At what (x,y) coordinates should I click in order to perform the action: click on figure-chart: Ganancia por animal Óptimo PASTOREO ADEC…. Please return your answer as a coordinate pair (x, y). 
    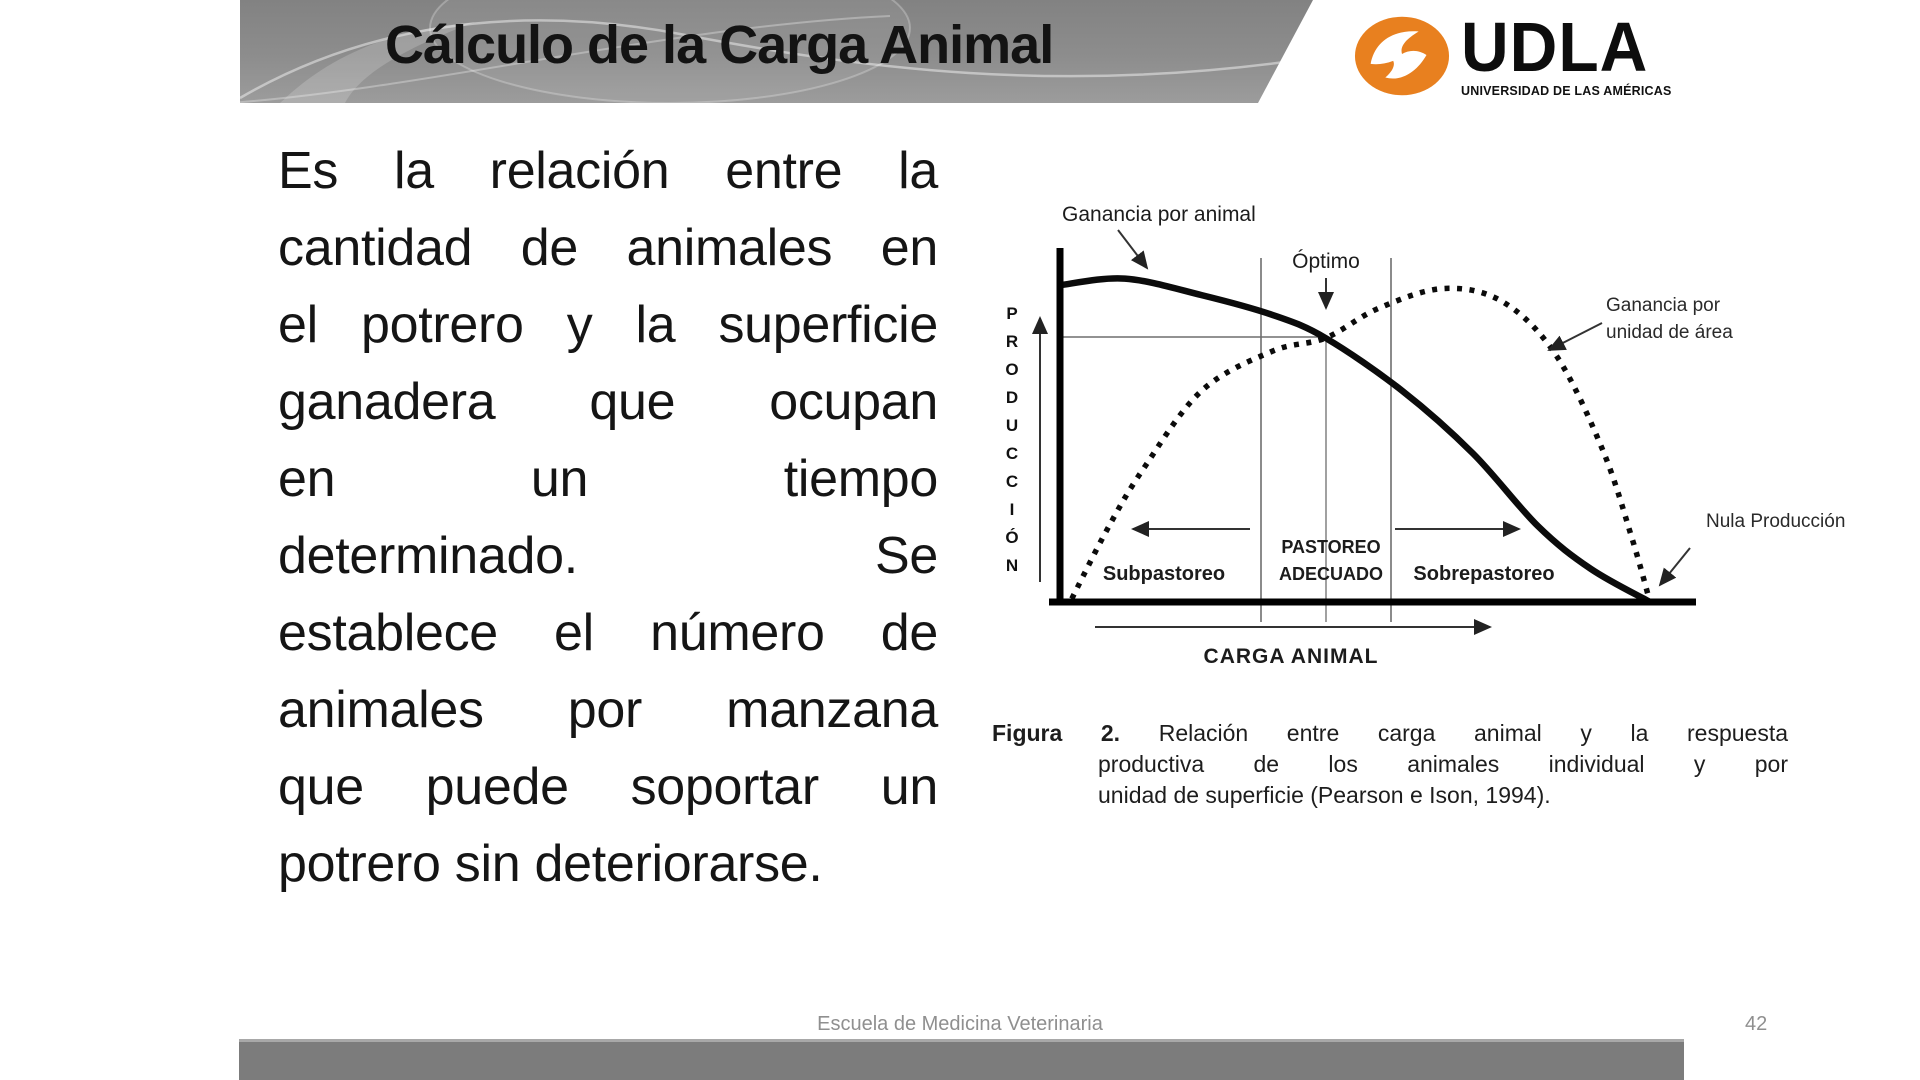
    Looking at the image, I should click on (1364, 435).